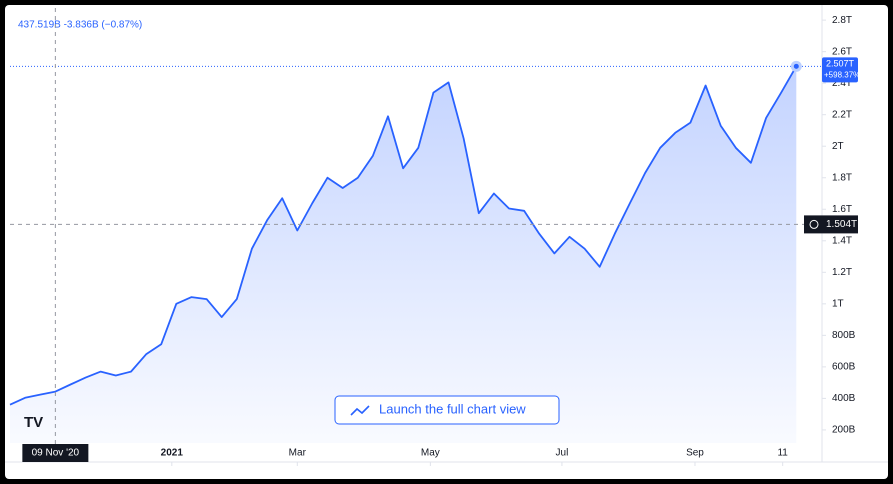 This screenshot has height=484, width=893. What do you see at coordinates (695, 453) in the screenshot?
I see `x-tick-label: Sep` at bounding box center [695, 453].